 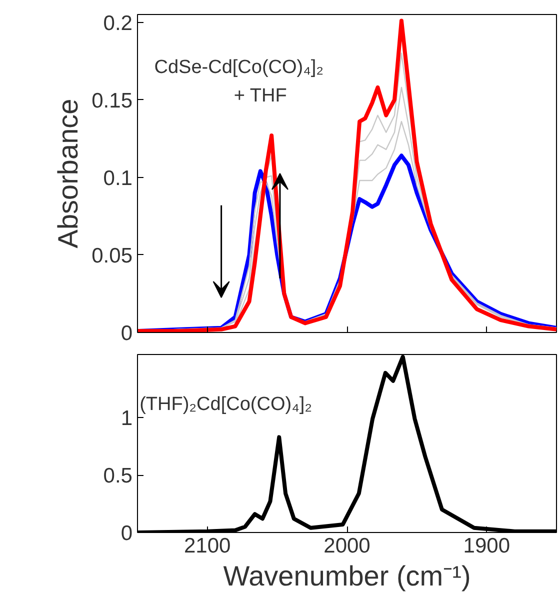 What do you see at coordinates (68, 173) in the screenshot?
I see `y-axis-title: Absorbance` at bounding box center [68, 173].